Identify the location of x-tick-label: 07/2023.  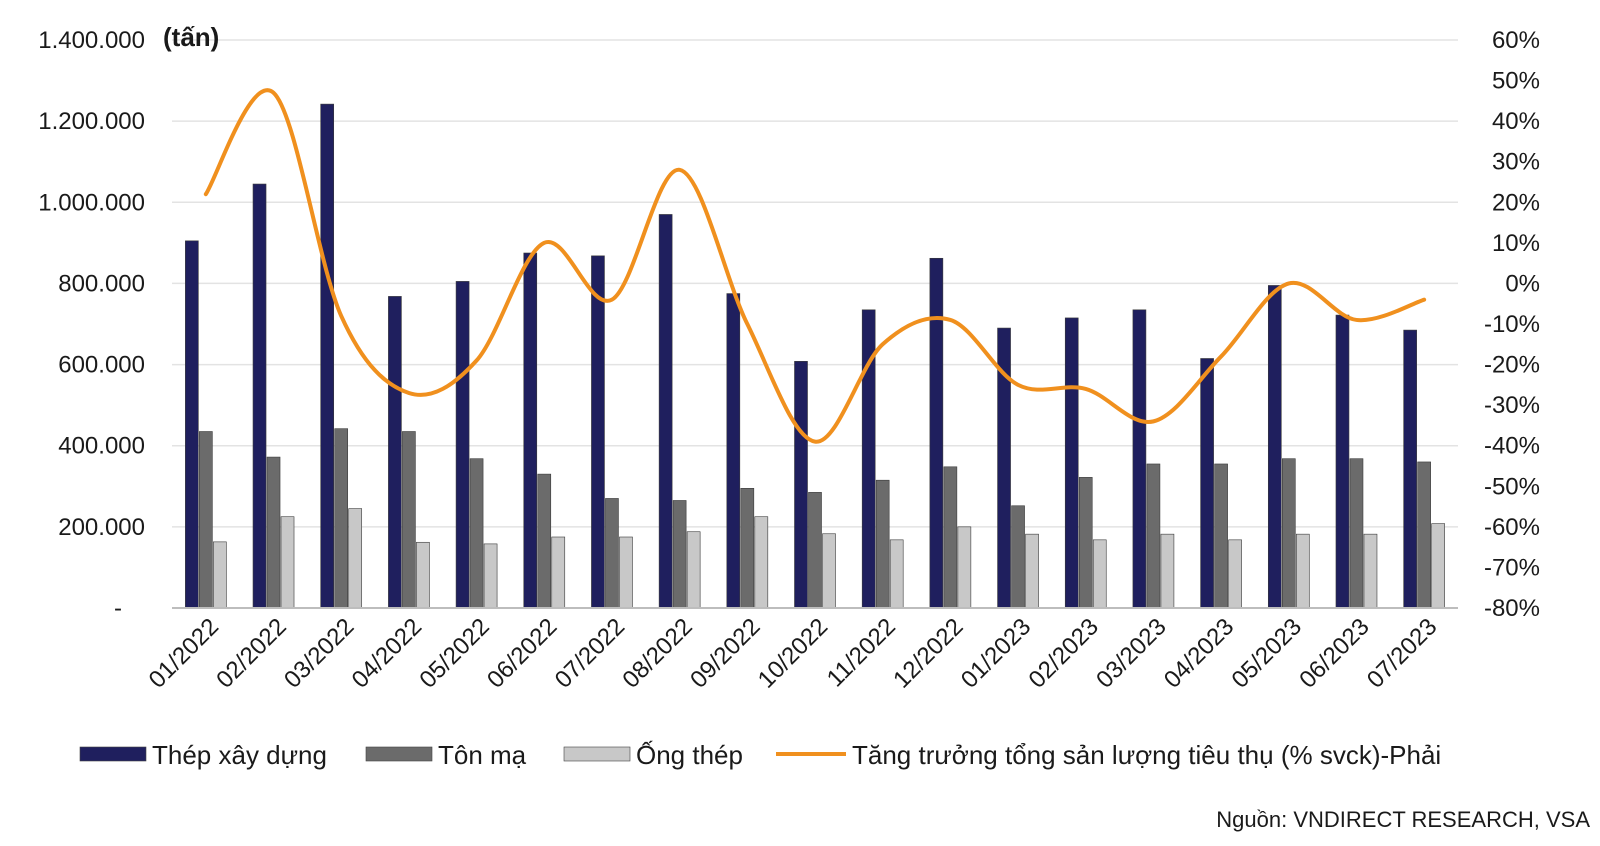
(1402, 653).